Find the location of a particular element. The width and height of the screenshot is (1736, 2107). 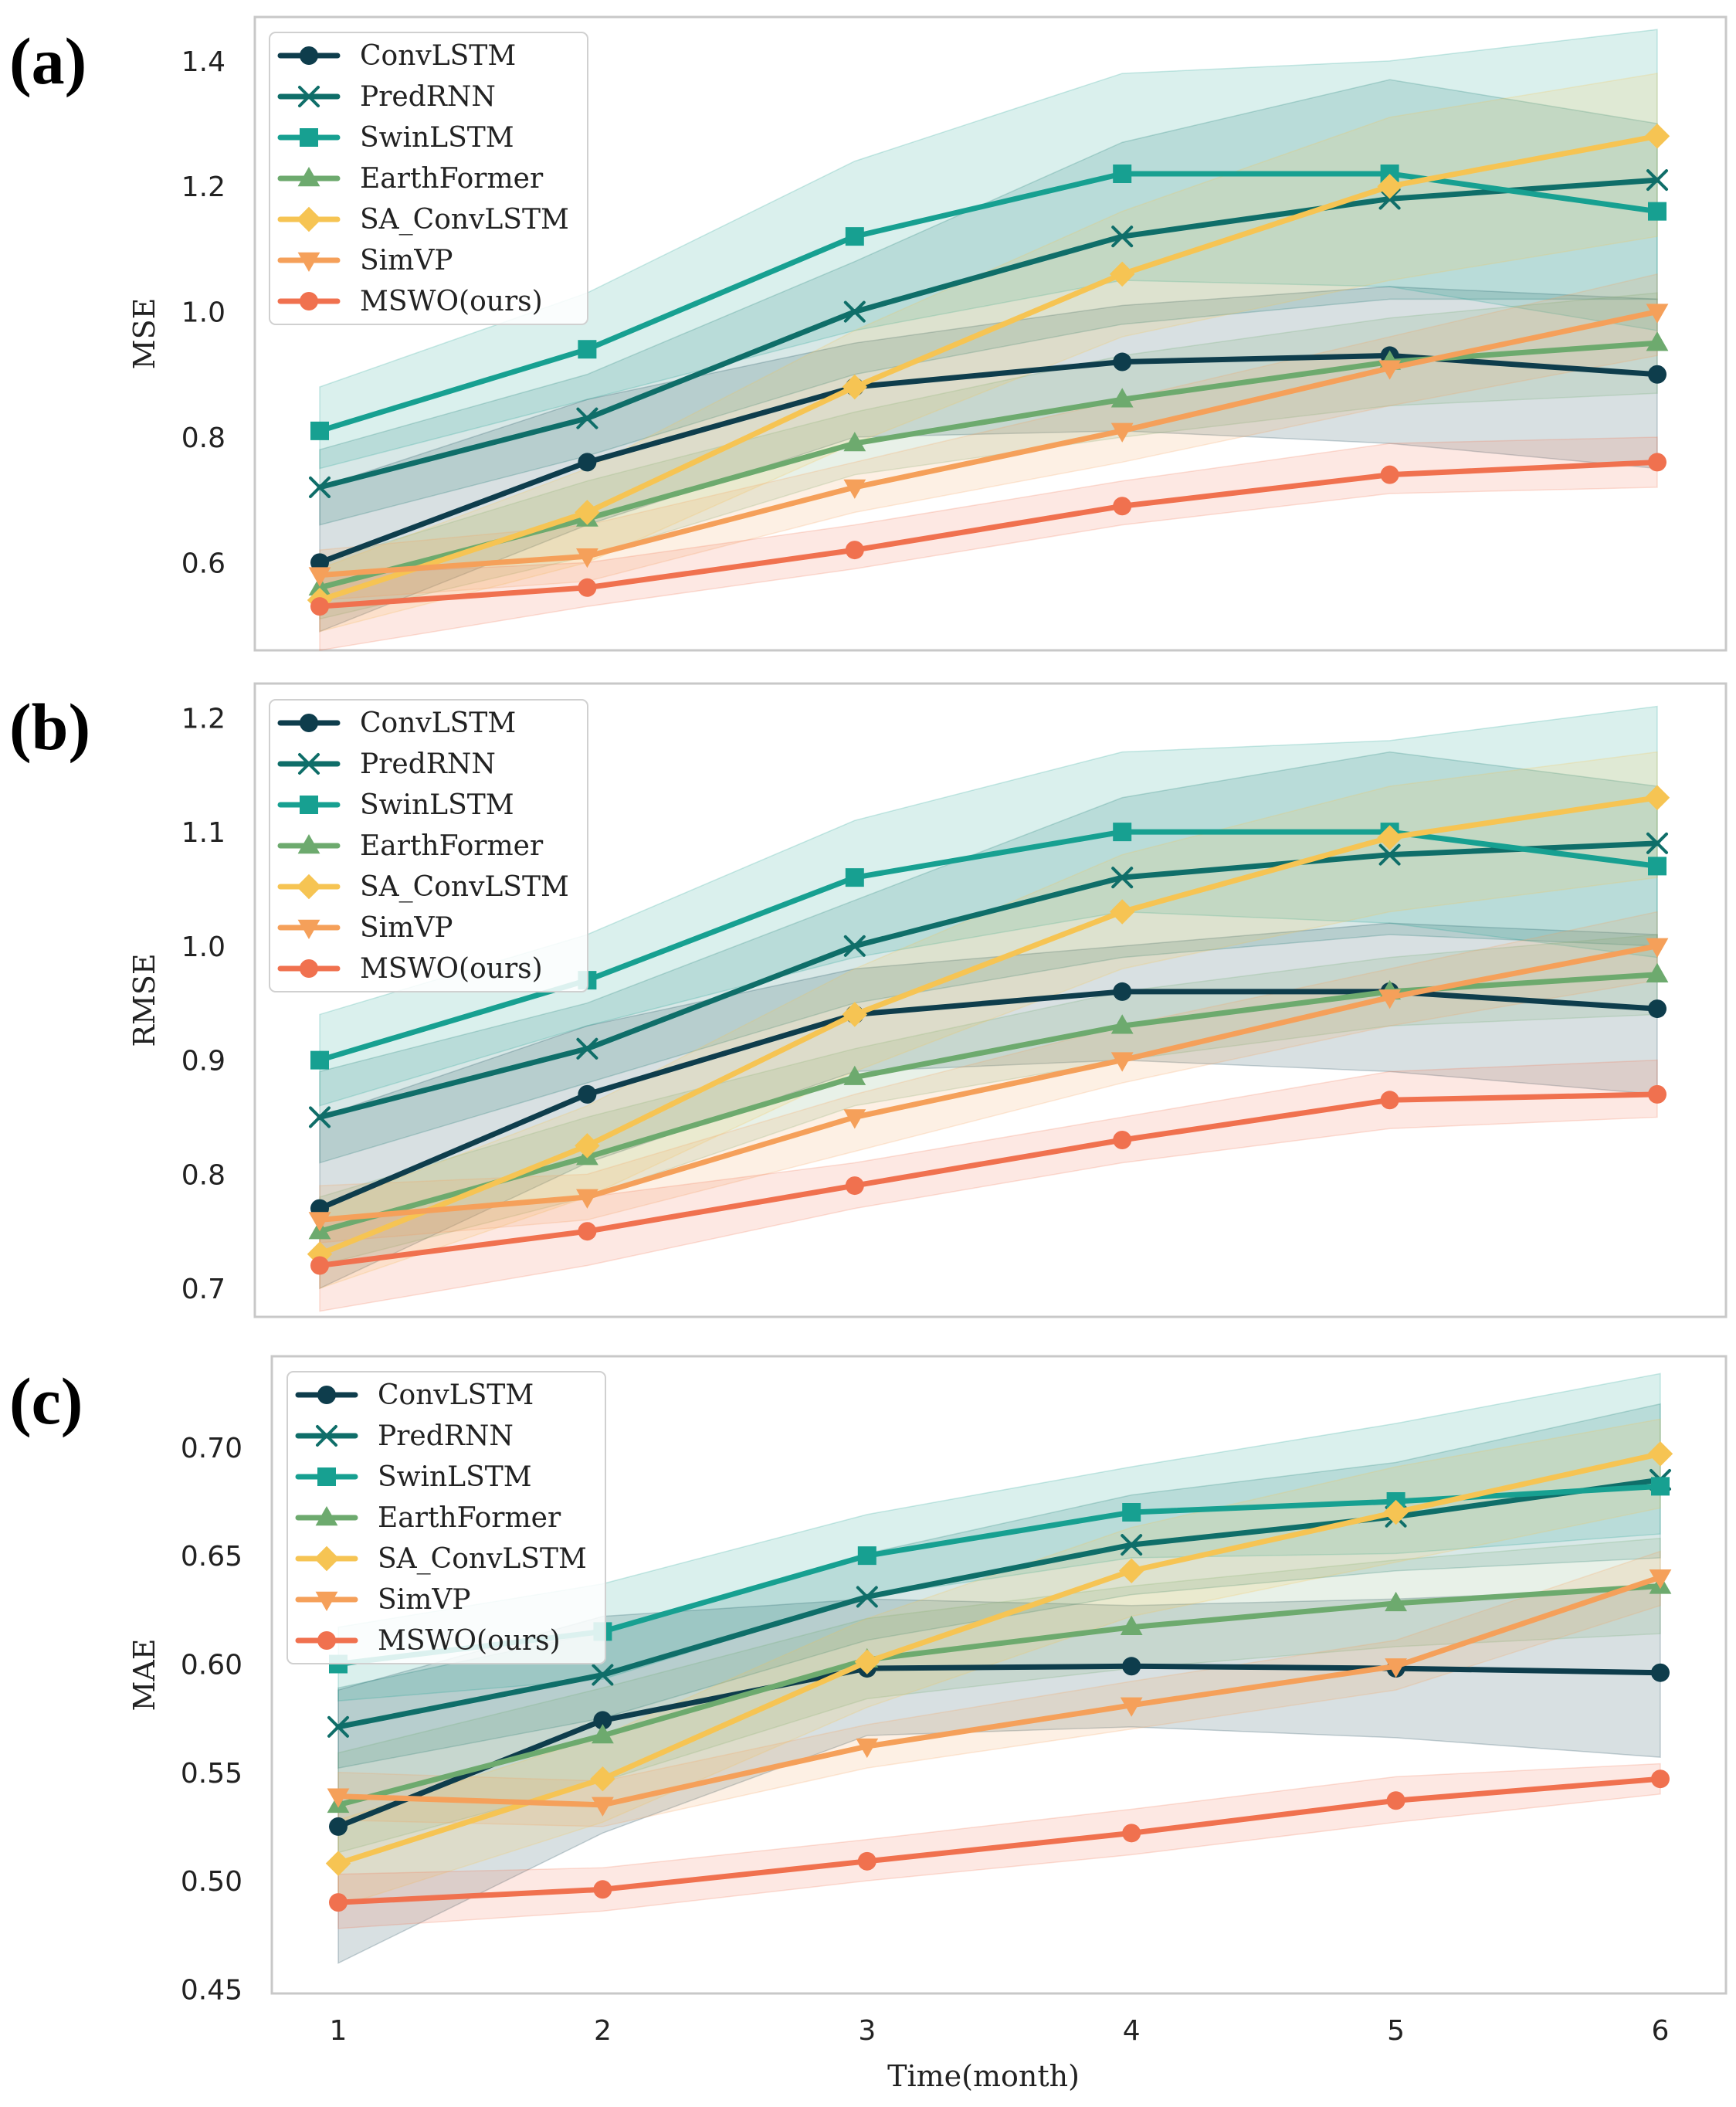

y-tick-label: 1.0 is located at coordinates (203, 947).